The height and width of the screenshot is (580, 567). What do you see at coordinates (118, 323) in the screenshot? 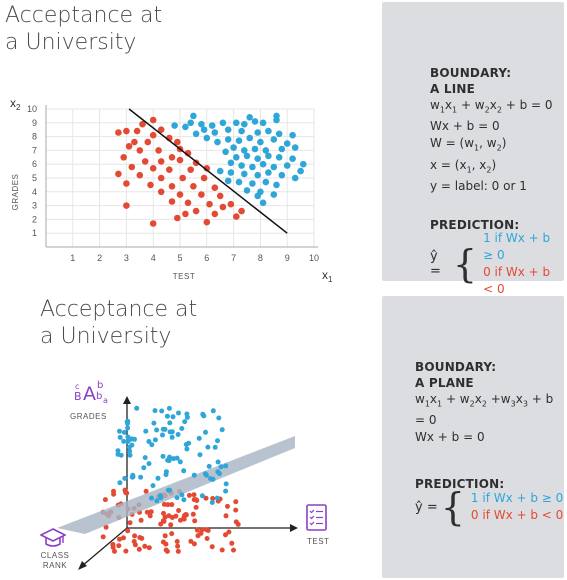
I see `bottom-title: Acceptance at a University` at bounding box center [118, 323].